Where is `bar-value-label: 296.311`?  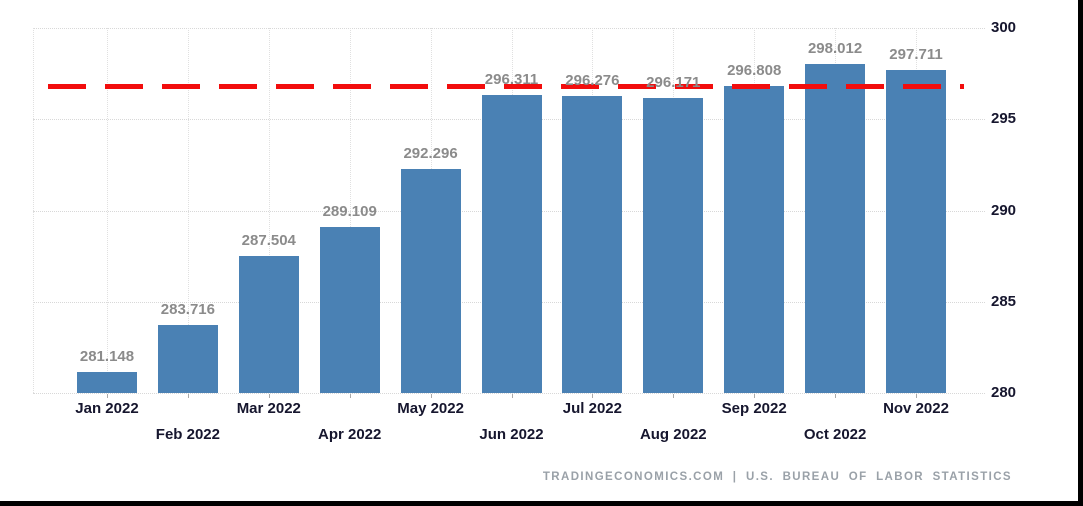 bar-value-label: 296.311 is located at coordinates (511, 80).